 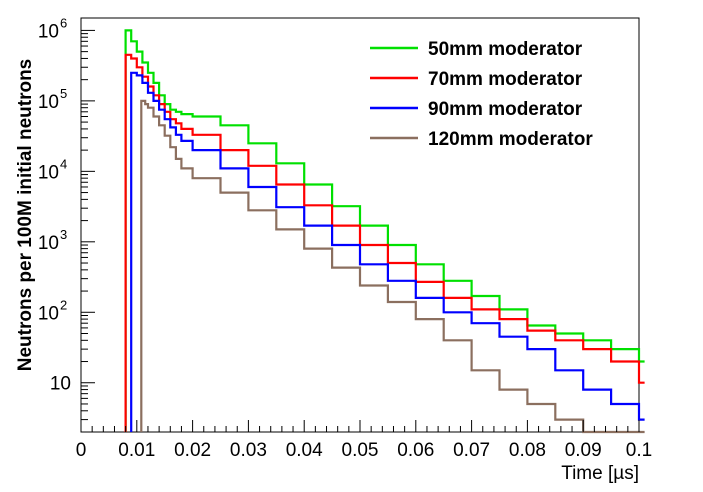 I want to click on legend-label: 70mm moderator, so click(x=505, y=79).